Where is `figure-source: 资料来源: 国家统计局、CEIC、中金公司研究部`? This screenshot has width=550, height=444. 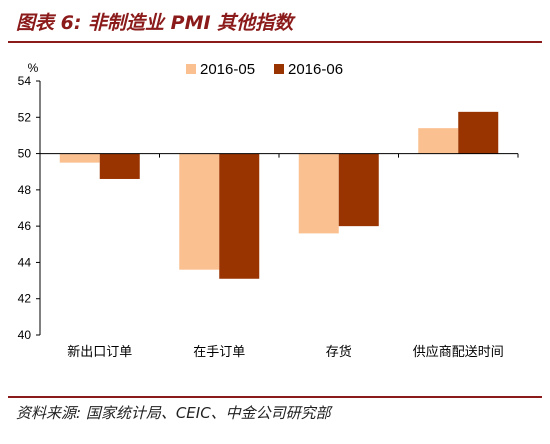 figure-source: 资料来源: 国家统计局、CEIC、中金公司研究部 is located at coordinates (173, 413).